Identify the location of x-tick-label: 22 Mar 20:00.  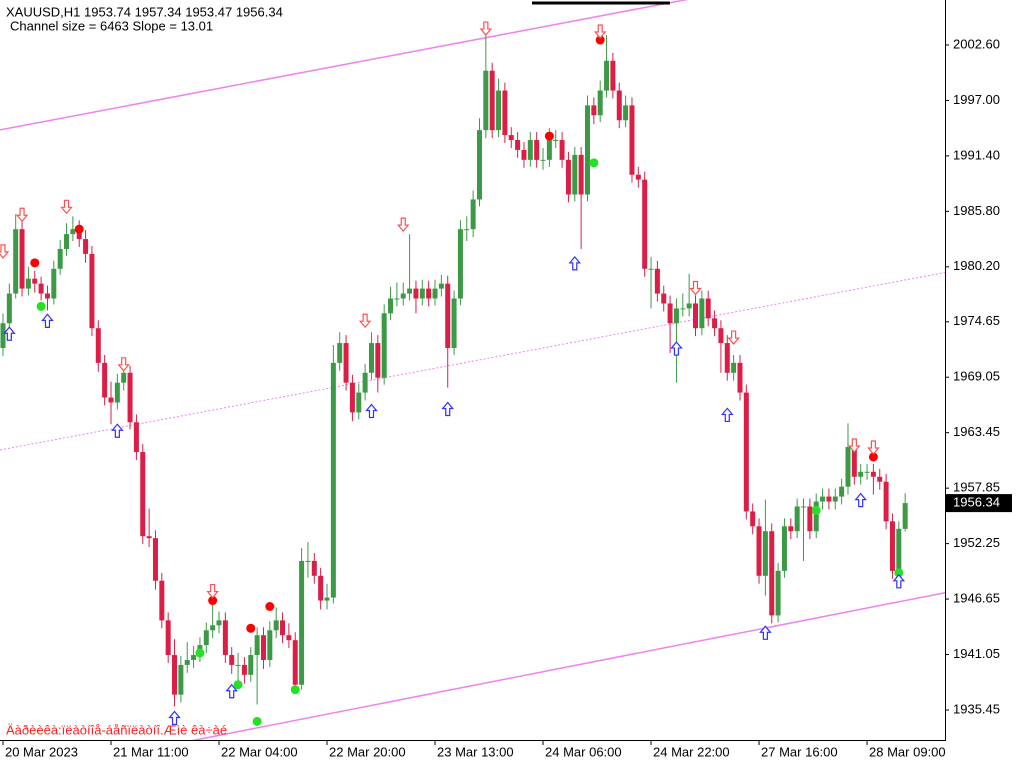
(367, 751).